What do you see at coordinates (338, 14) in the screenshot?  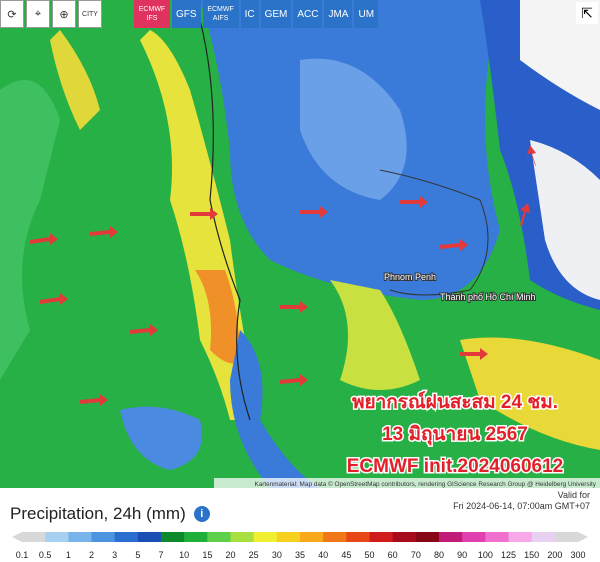 I see `model-button: JMA` at bounding box center [338, 14].